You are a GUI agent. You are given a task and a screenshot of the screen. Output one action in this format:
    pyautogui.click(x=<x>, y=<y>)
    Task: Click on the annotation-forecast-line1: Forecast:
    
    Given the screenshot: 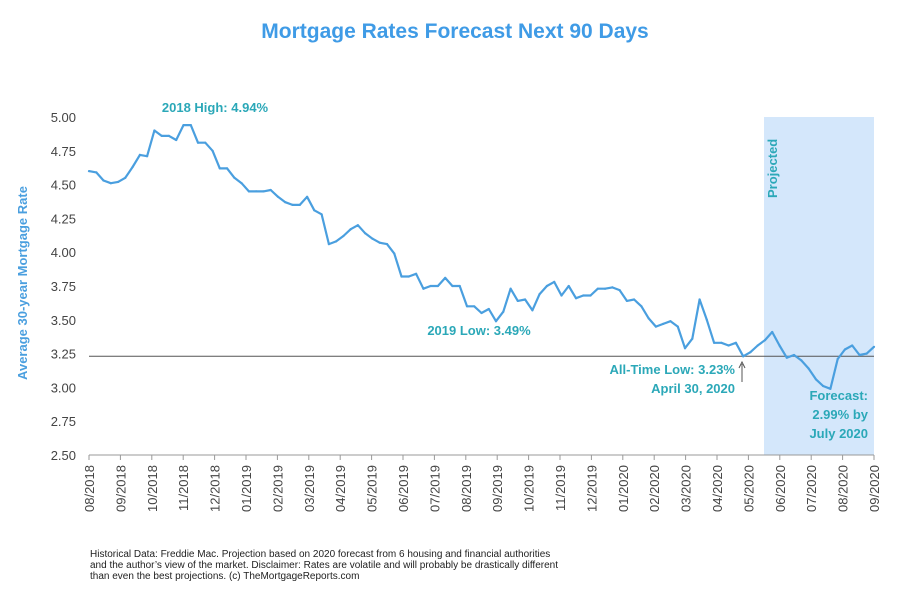 What is the action you would take?
    pyautogui.click(x=838, y=395)
    